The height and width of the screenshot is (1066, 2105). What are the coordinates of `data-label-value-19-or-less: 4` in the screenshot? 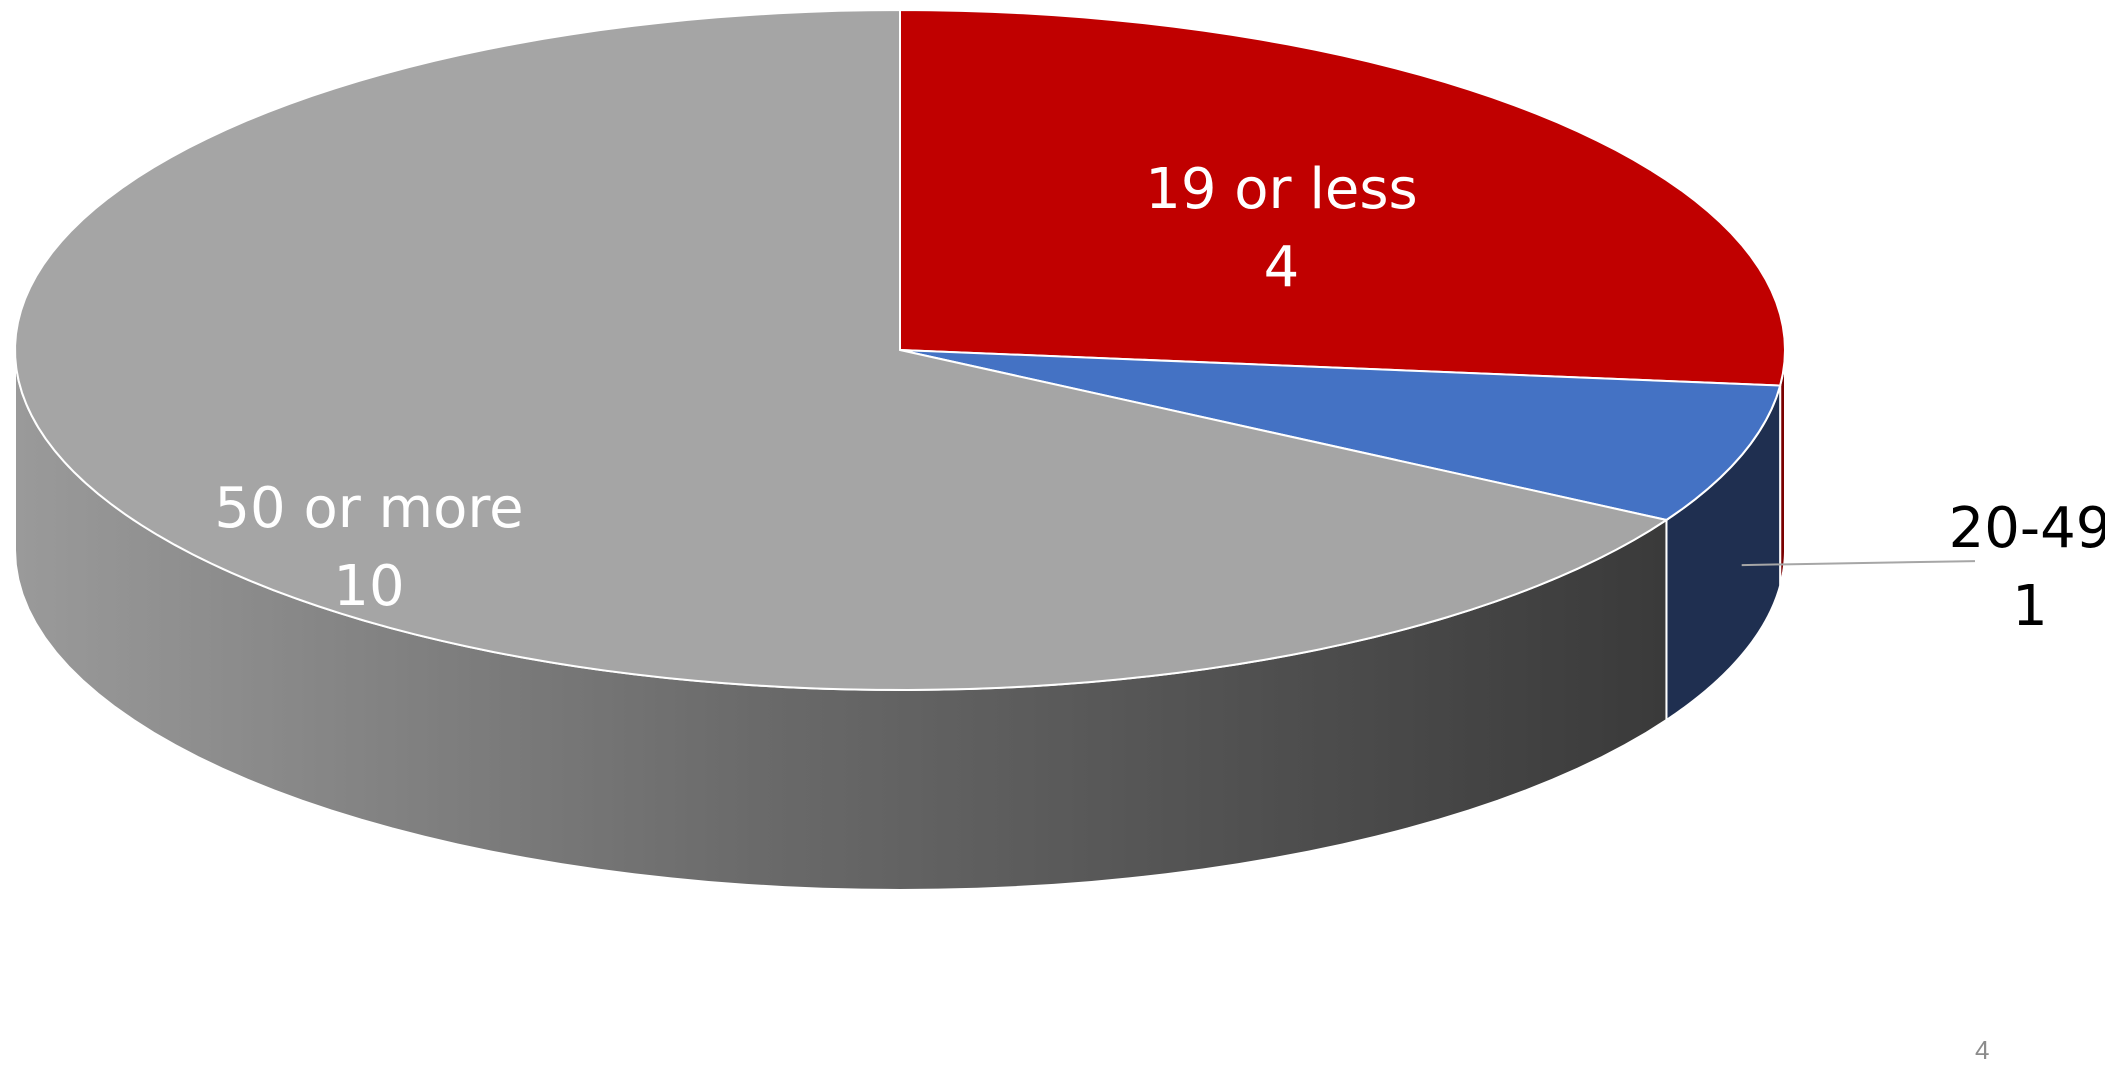 It's located at (1282, 267).